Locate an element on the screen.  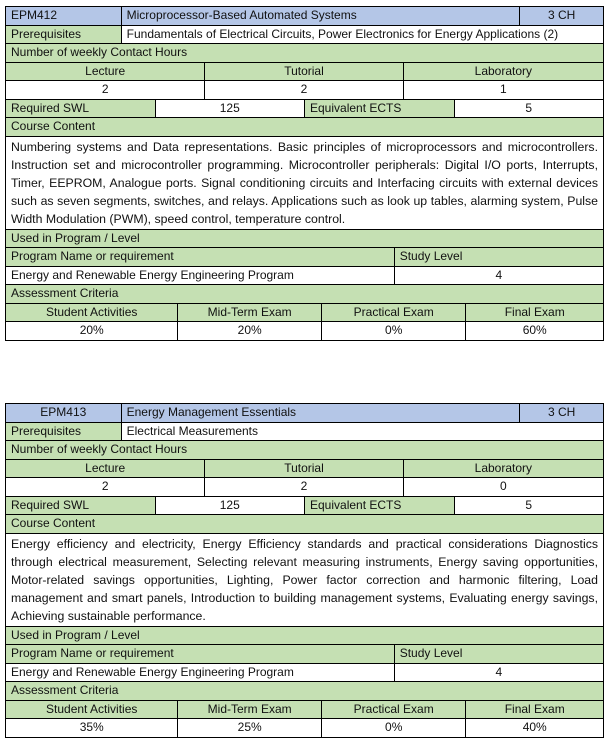
final-value: 60% is located at coordinates (534, 330).